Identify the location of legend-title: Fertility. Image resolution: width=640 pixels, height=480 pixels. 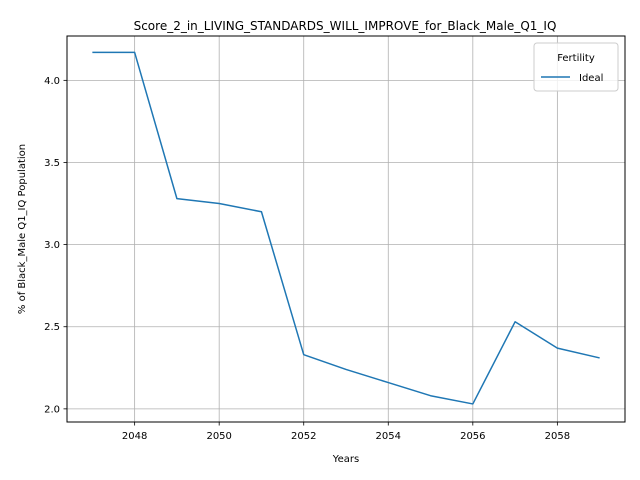
(576, 58).